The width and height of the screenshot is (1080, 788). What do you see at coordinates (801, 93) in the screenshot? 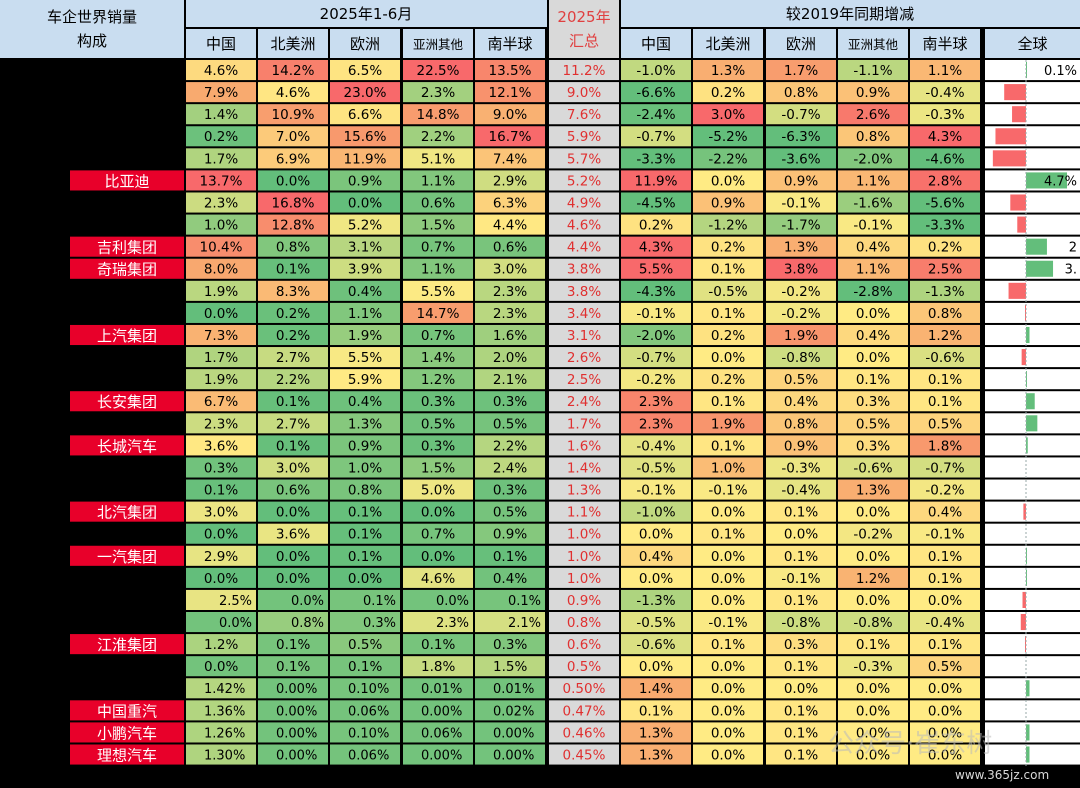
I see `change-value: 0.8%` at bounding box center [801, 93].